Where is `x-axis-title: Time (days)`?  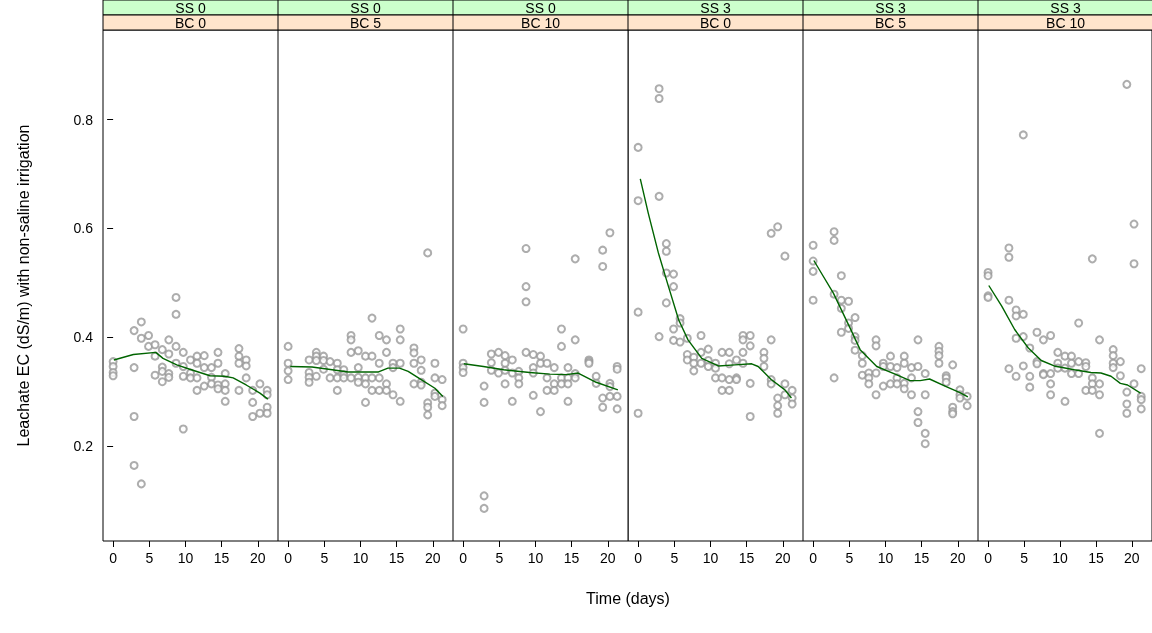
x-axis-title: Time (days) is located at coordinates (628, 598).